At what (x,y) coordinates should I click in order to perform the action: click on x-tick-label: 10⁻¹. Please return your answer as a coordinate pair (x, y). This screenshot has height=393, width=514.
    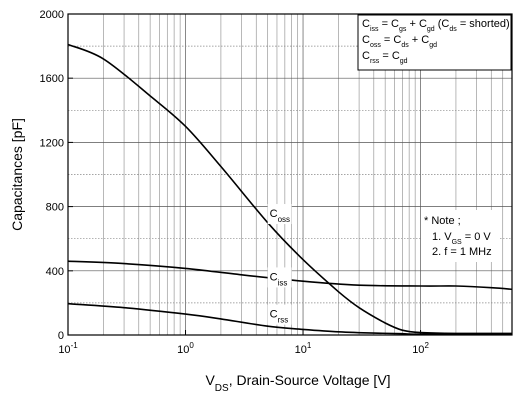
    Looking at the image, I should click on (68, 348).